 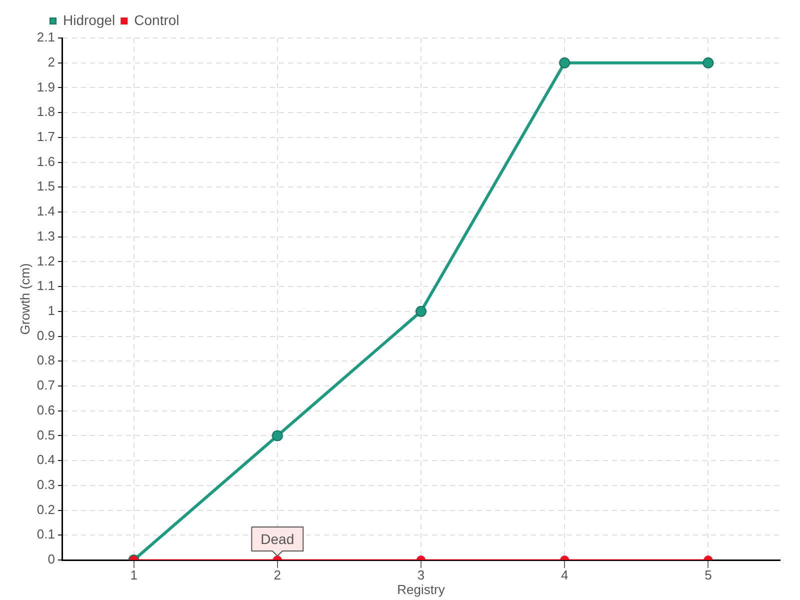 What do you see at coordinates (277, 538) in the screenshot?
I see `annotation: Dead` at bounding box center [277, 538].